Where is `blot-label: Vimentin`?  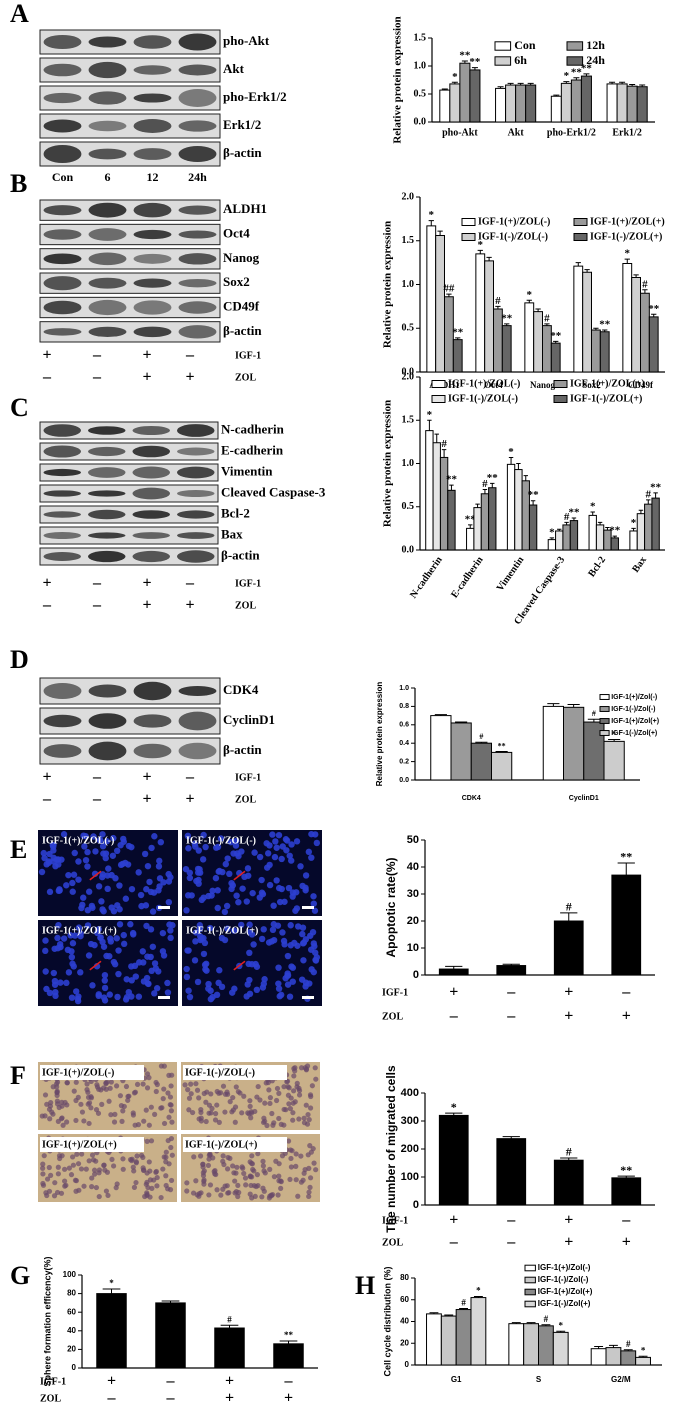 blot-label: Vimentin is located at coordinates (247, 470).